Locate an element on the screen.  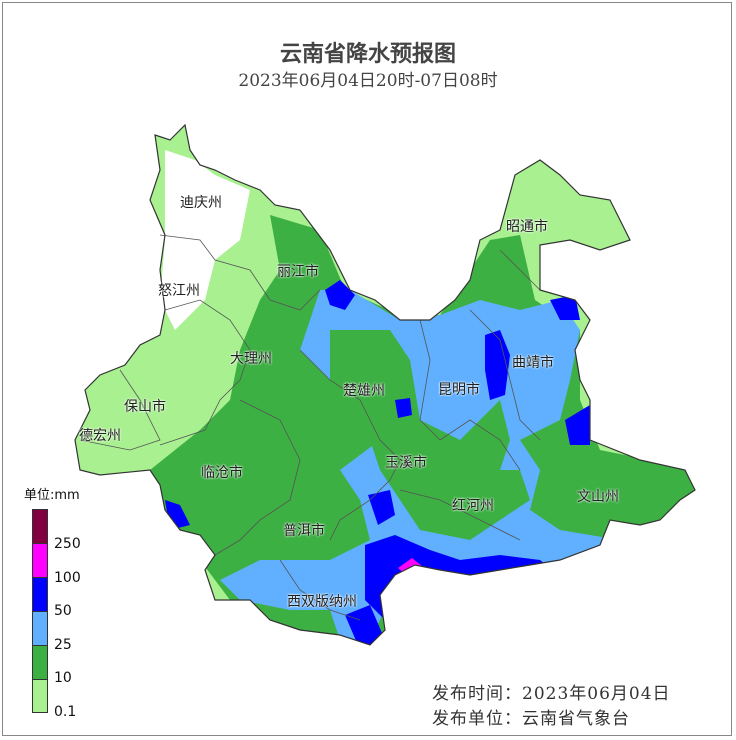
city-label: 保山市 is located at coordinates (145, 407).